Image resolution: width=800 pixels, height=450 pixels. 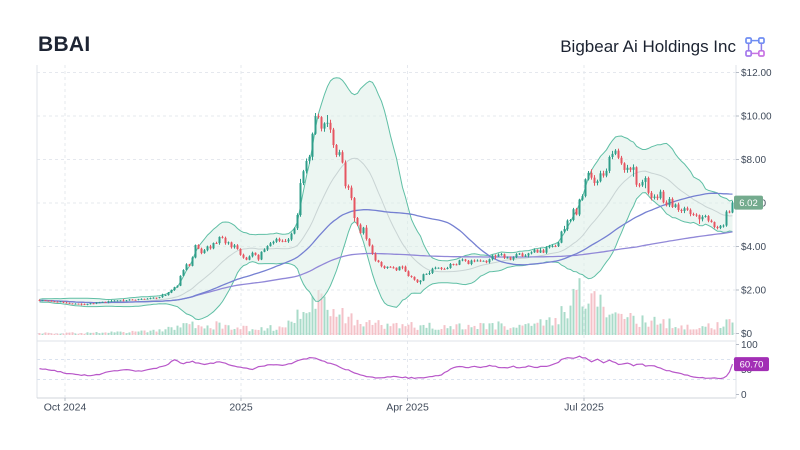 I want to click on axis-label: $10.00, so click(x=756, y=117).